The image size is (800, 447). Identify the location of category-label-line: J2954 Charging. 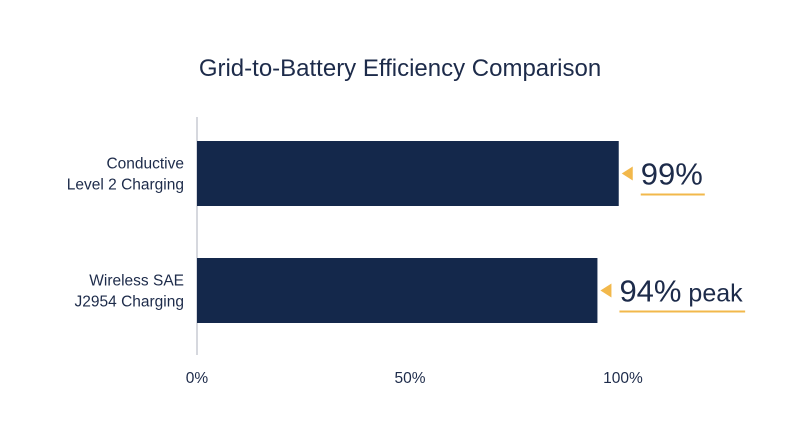
(129, 302).